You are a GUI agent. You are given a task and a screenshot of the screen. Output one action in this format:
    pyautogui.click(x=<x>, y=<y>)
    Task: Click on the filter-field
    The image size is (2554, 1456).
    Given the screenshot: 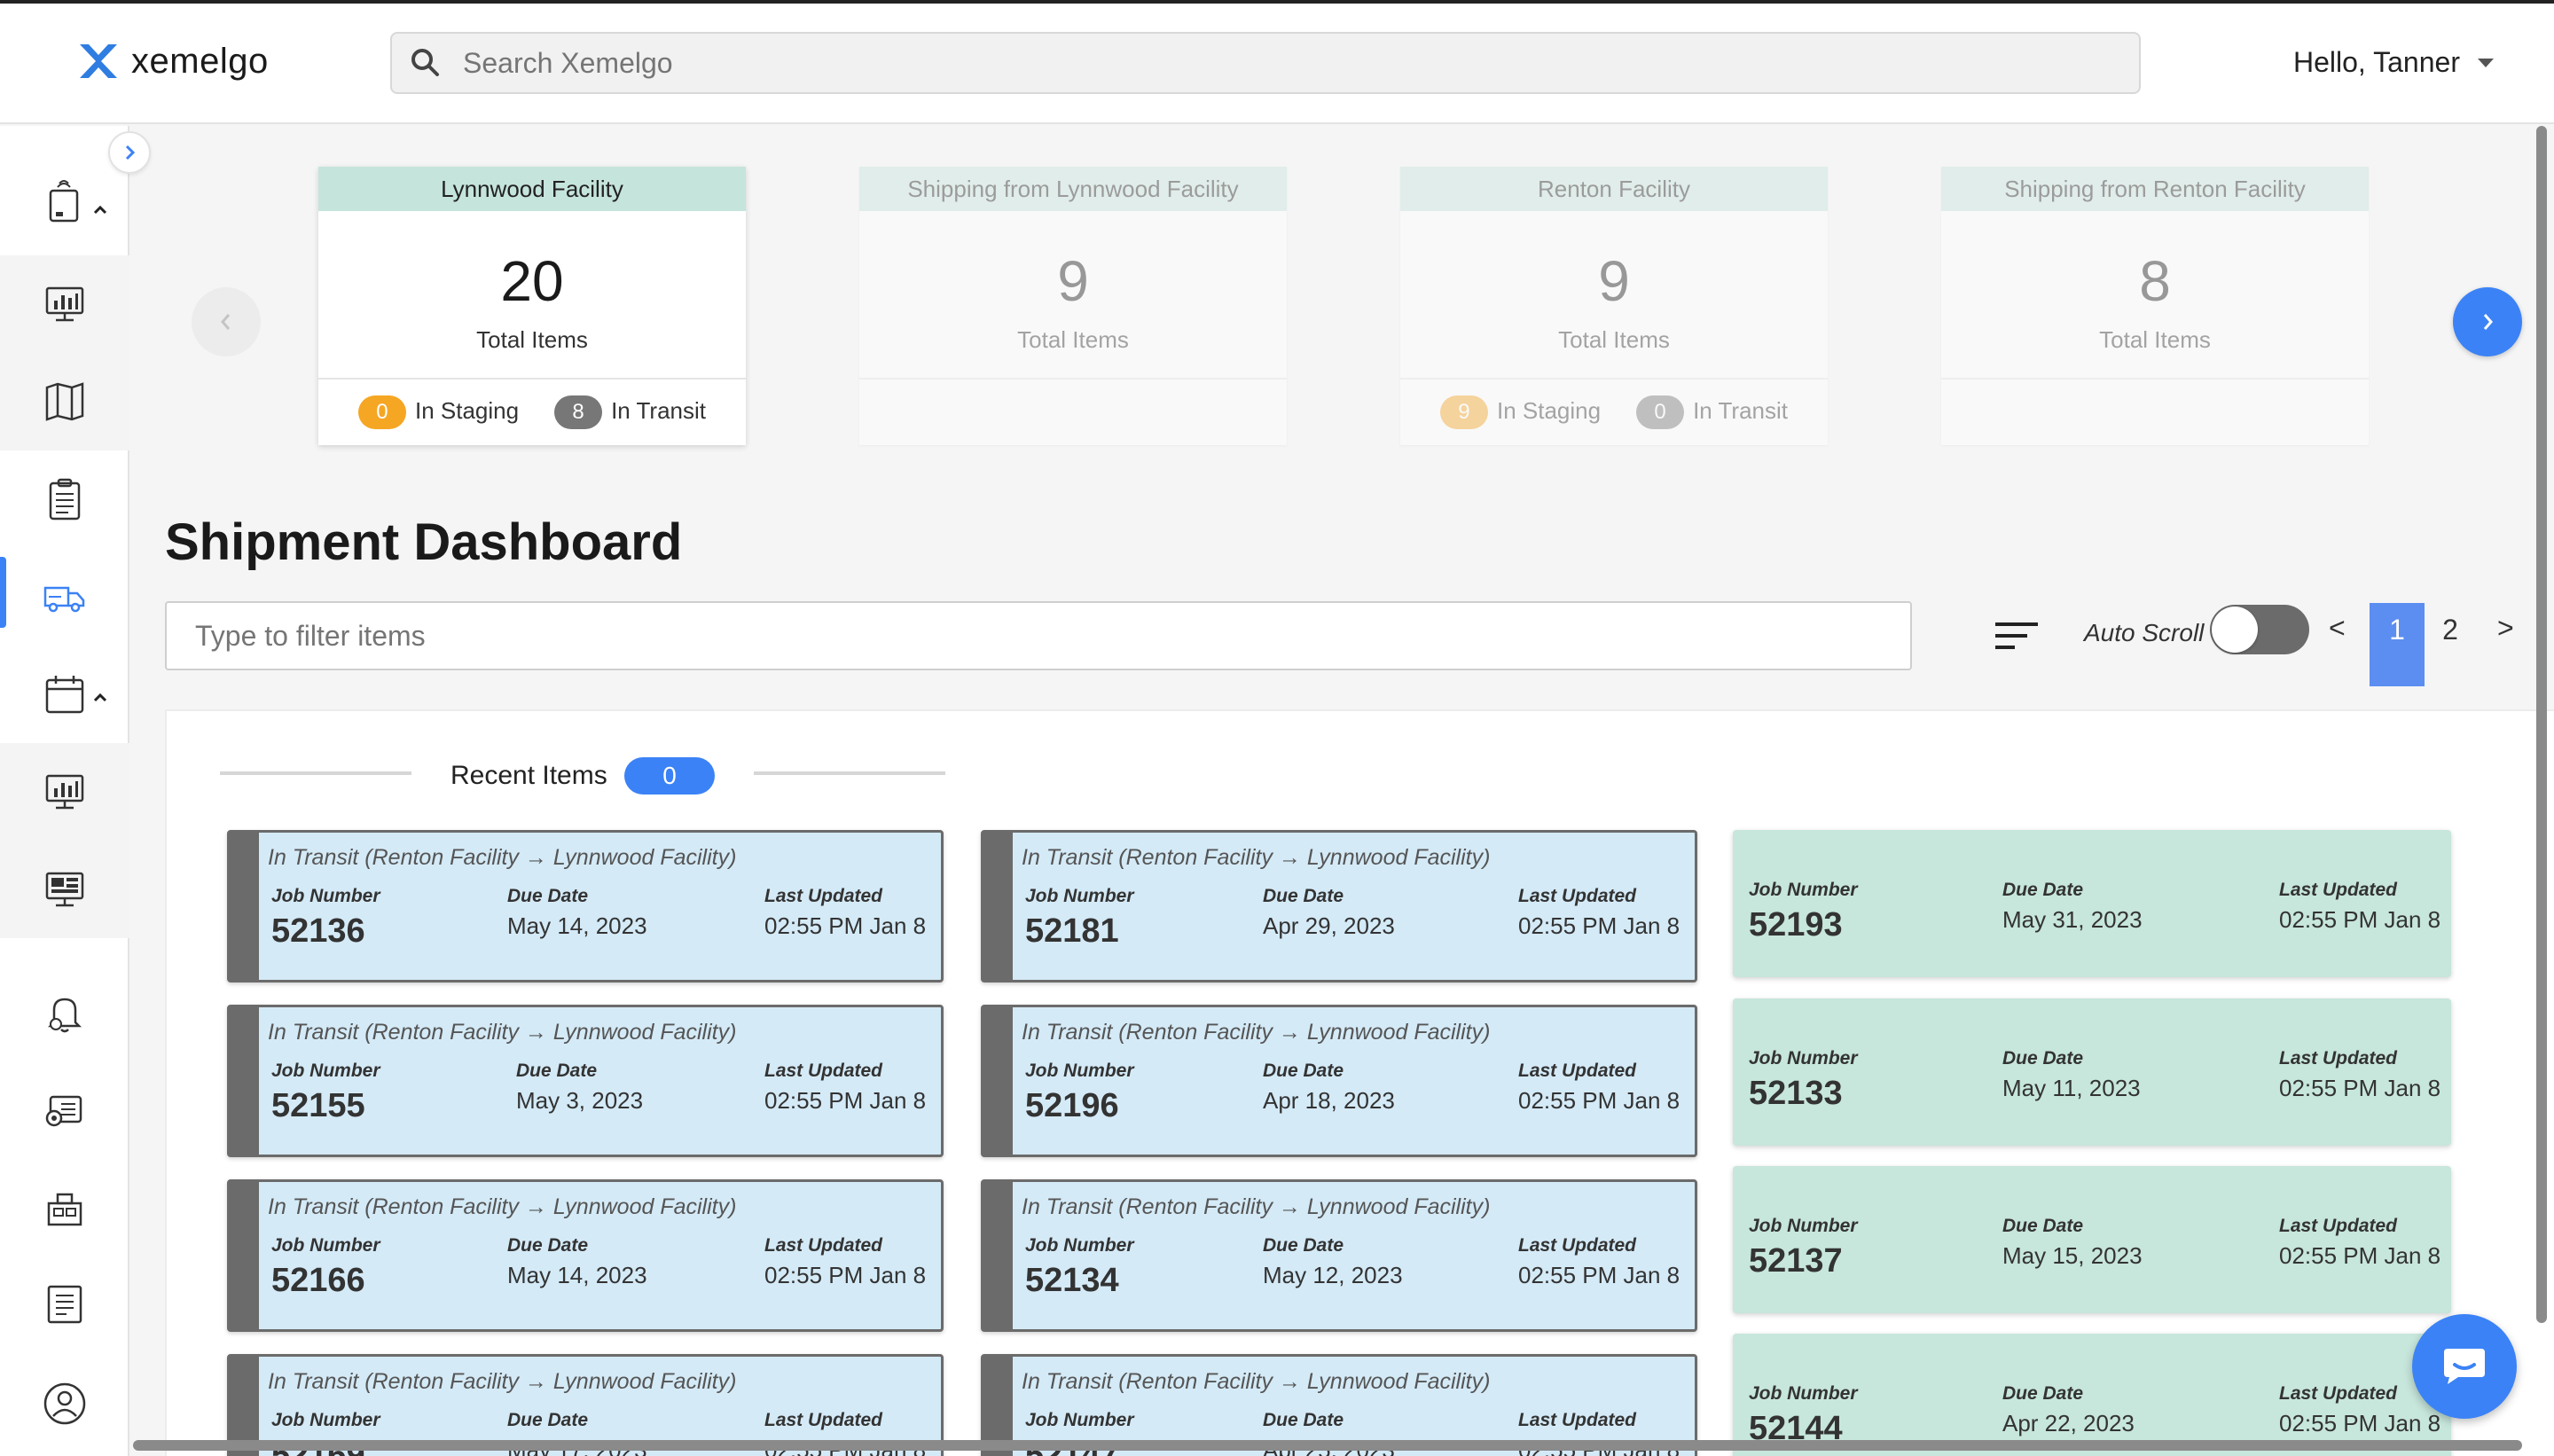 What is the action you would take?
    pyautogui.click(x=1038, y=635)
    